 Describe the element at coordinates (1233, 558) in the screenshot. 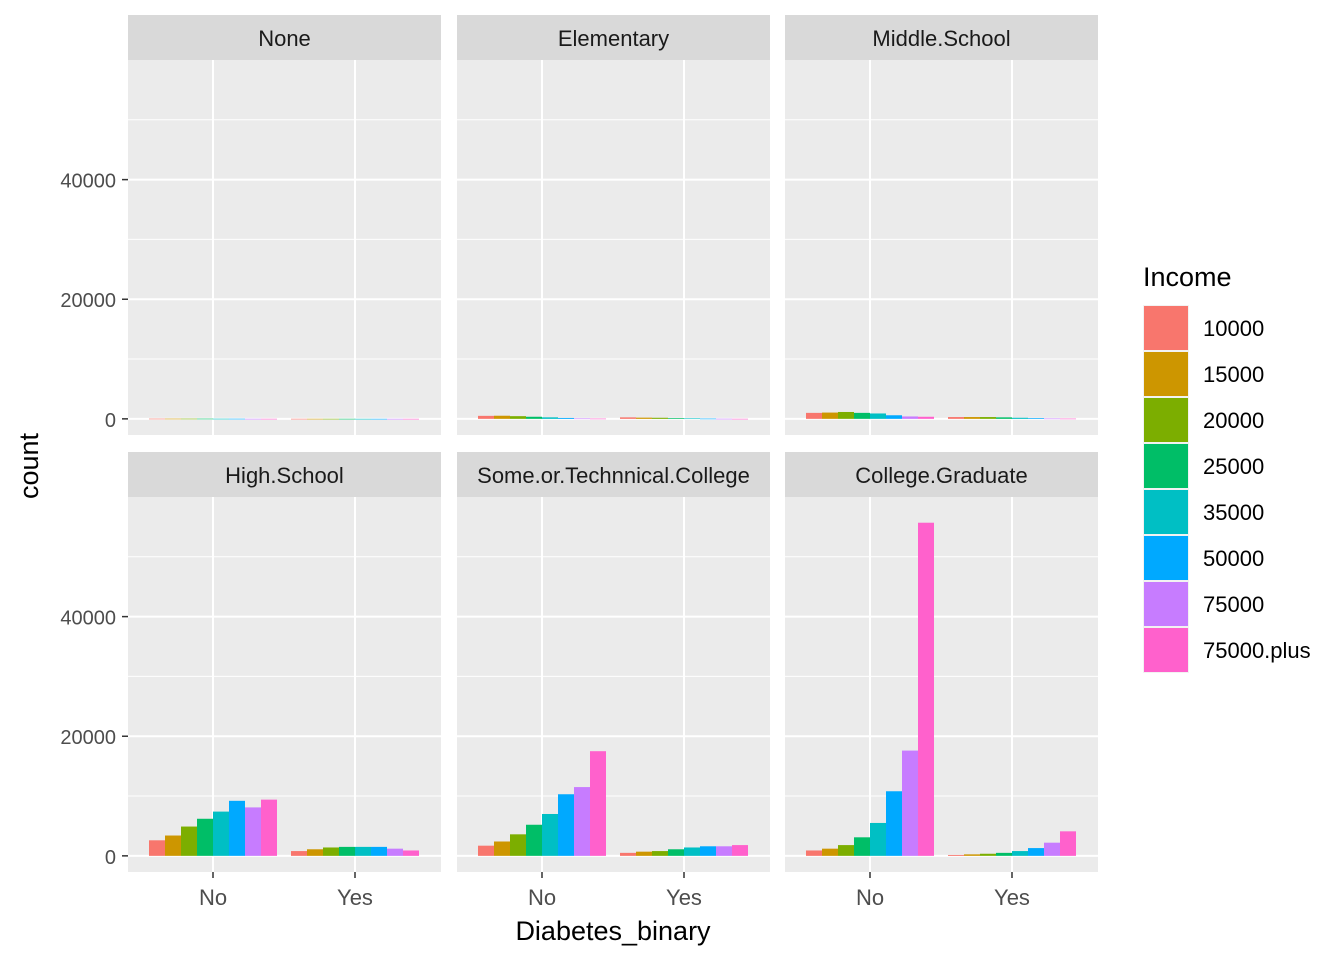

I see `legend-label: 50000` at that location.